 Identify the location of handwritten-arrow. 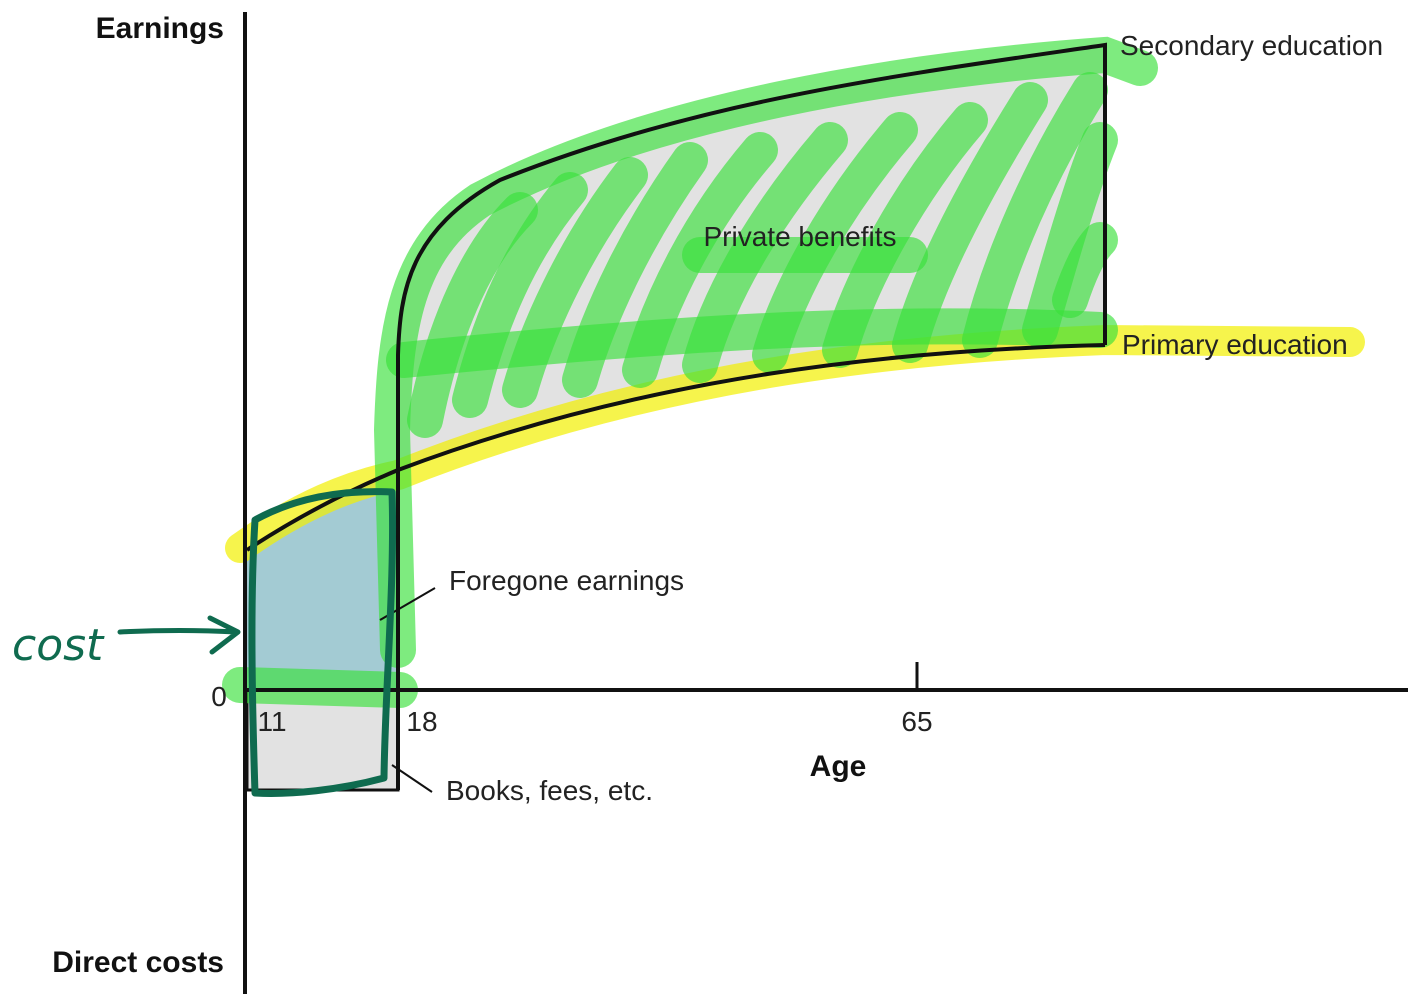
(179, 635).